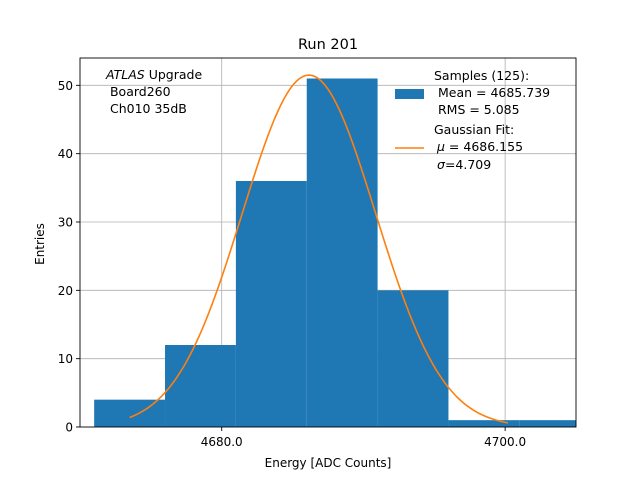 Image resolution: width=640 pixels, height=480 pixels. I want to click on atlas-annotation: ATLAS Upgrade Board260 Ch010 35dB, so click(153, 91).